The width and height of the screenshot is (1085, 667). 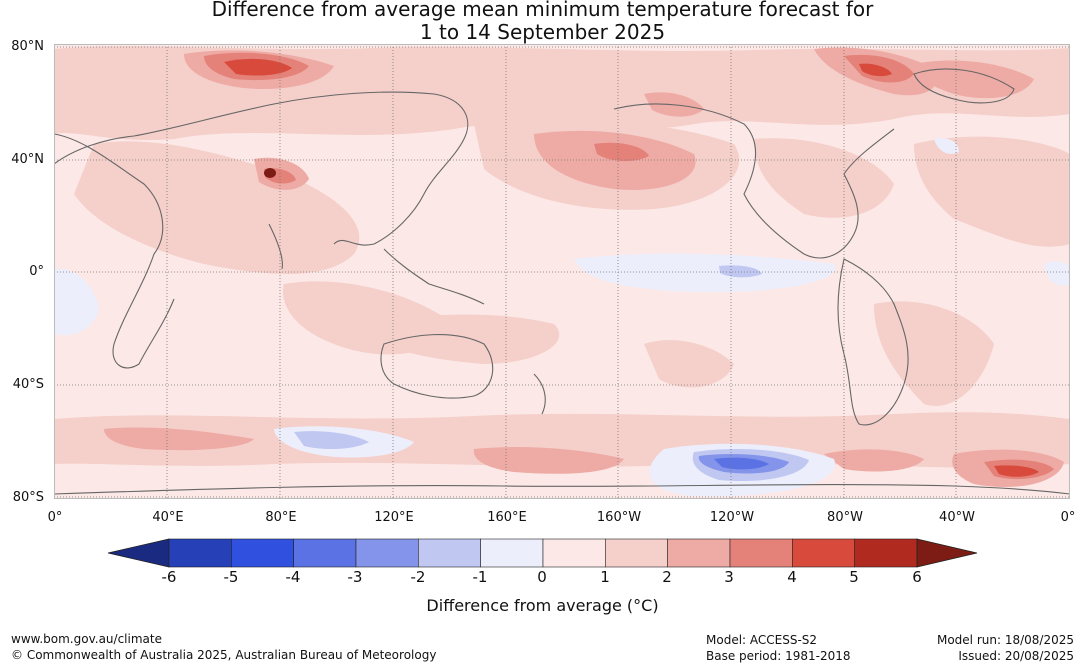 What do you see at coordinates (355, 577) in the screenshot?
I see `colorbar-tick-minus-3: -3` at bounding box center [355, 577].